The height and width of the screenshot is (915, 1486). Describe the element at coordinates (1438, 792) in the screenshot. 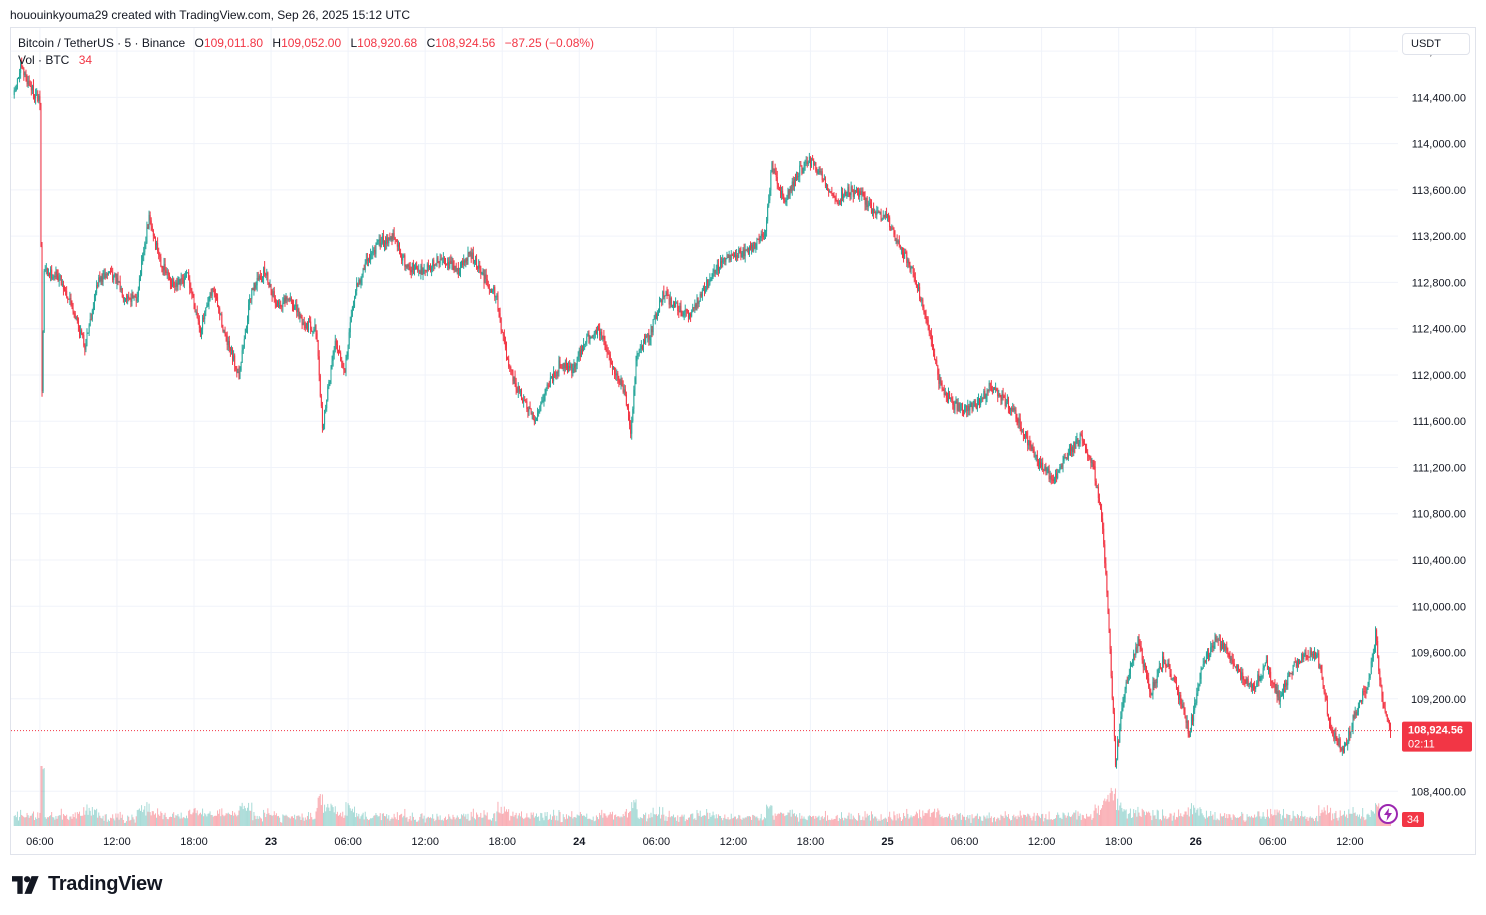

I see `y-tick-label: 108,400.00` at that location.